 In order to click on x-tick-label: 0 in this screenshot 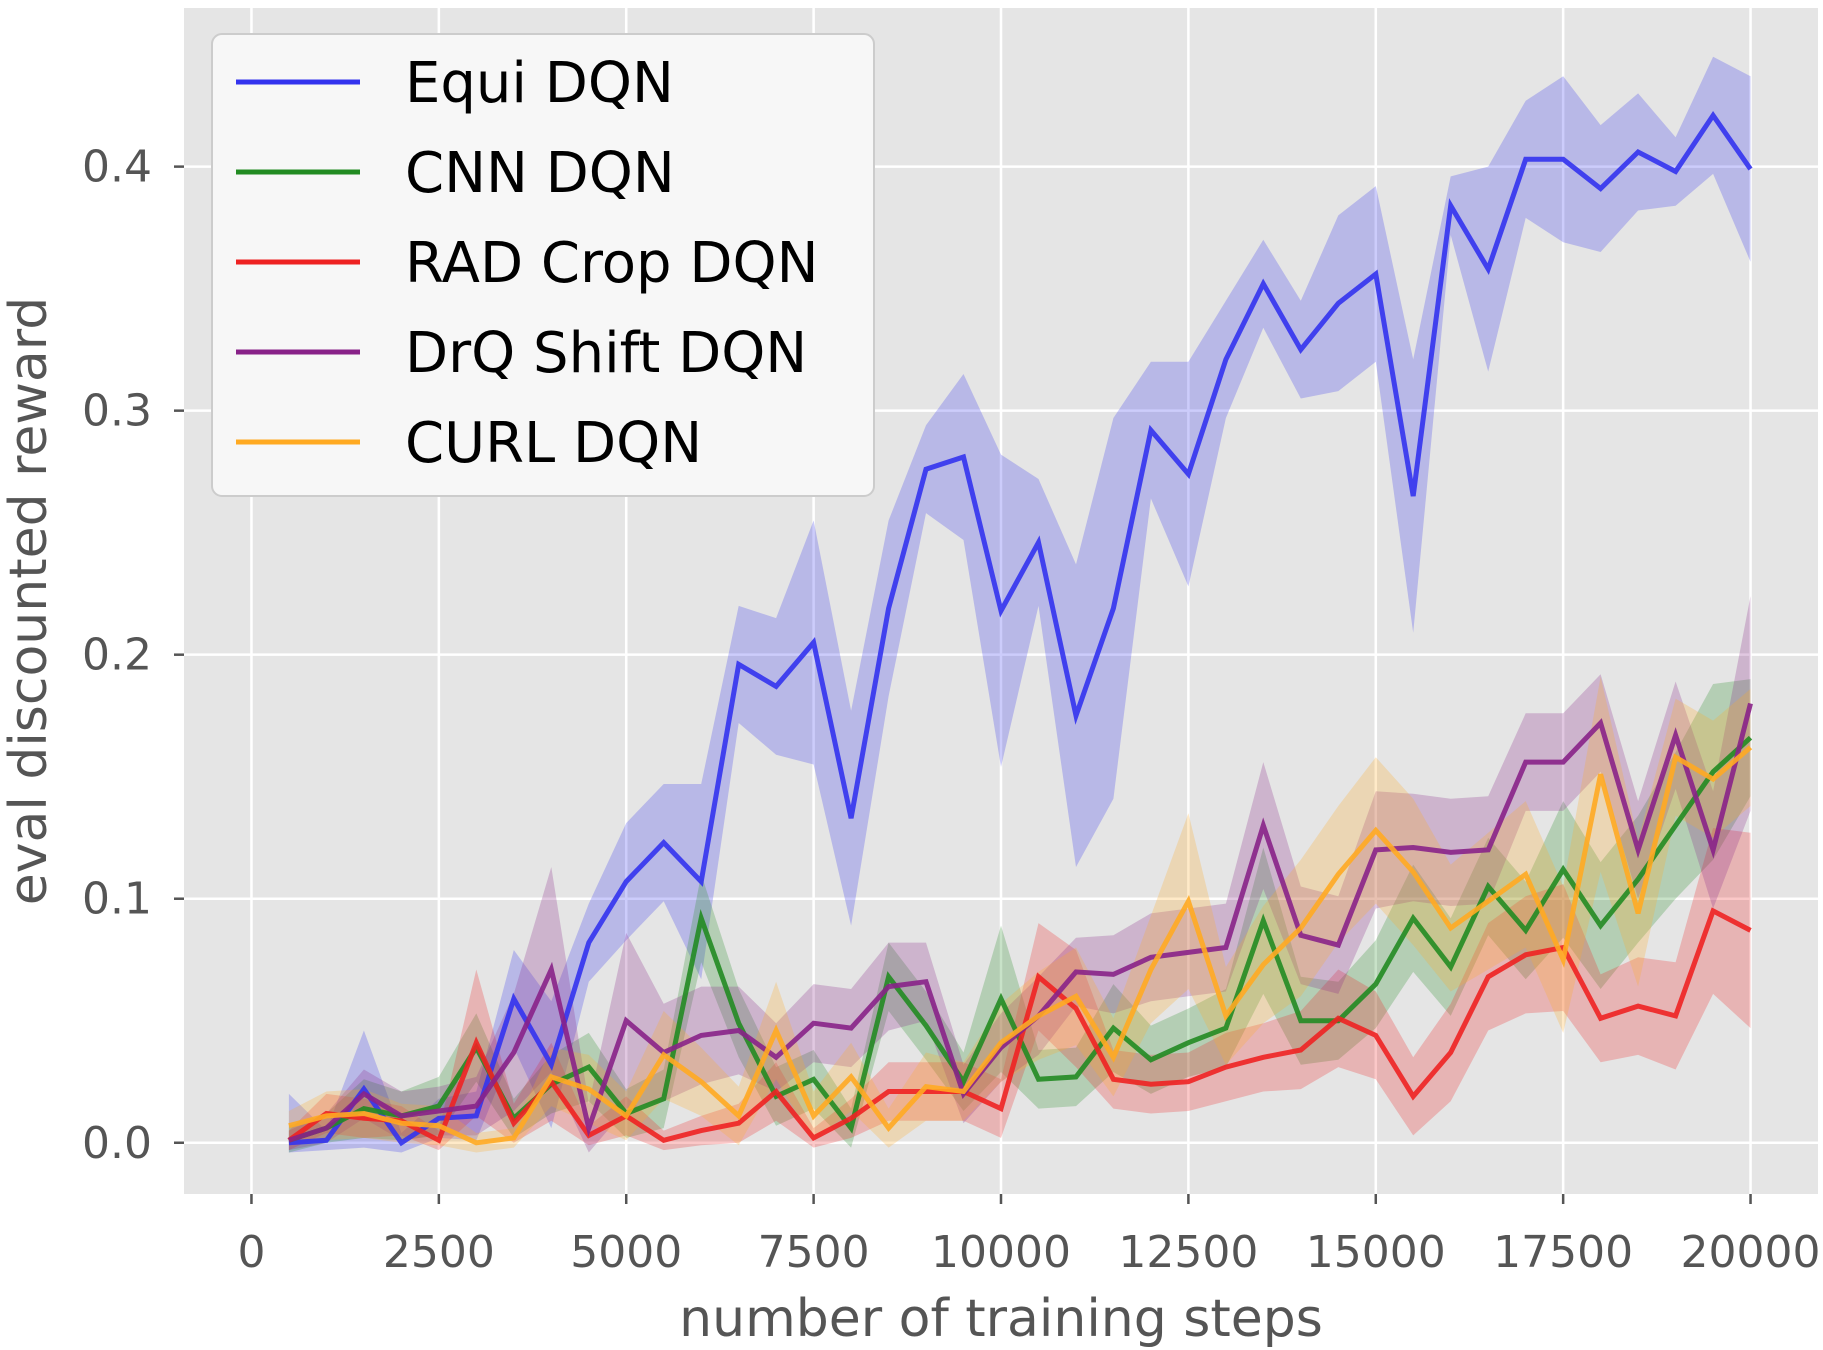, I will do `click(251, 1252)`.